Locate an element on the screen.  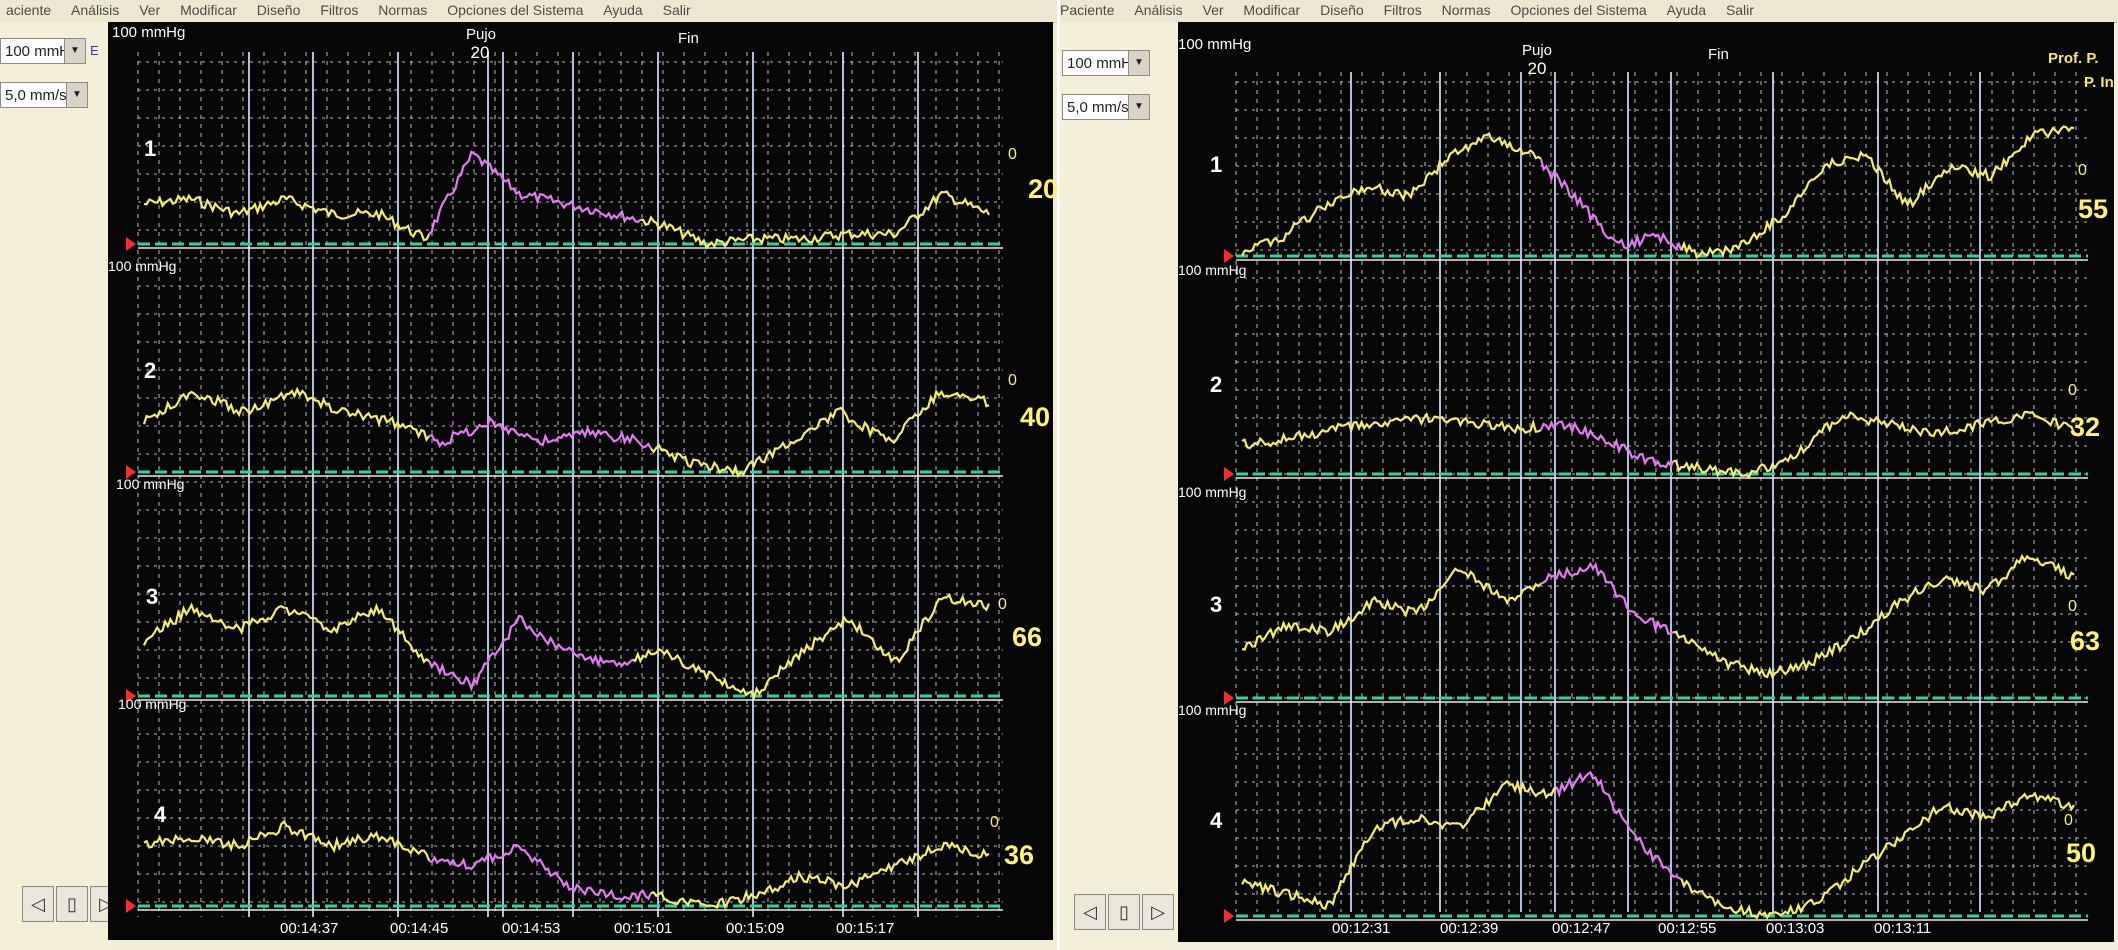
next-icon: ▷ is located at coordinates (1158, 912).